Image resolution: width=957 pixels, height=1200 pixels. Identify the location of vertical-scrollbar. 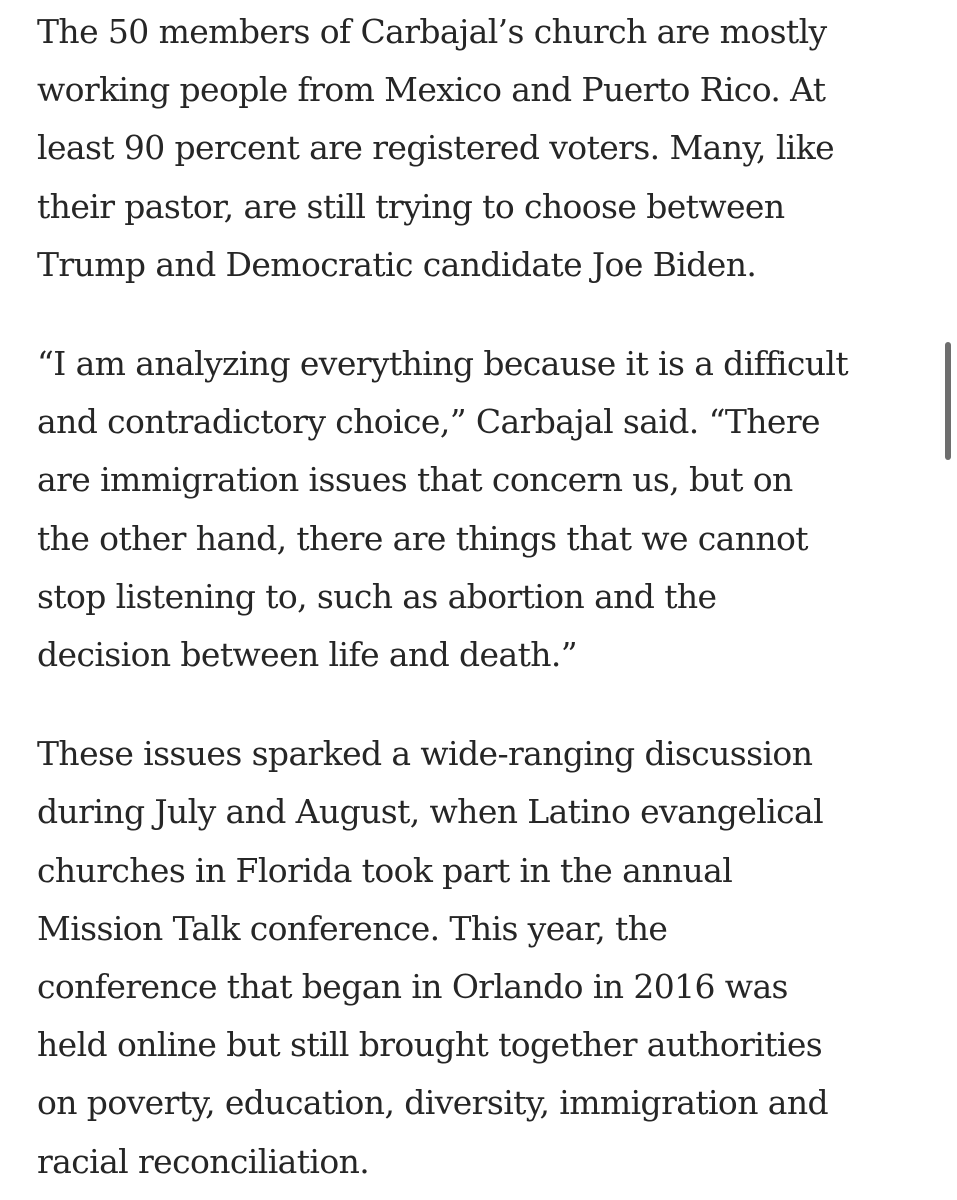
(949, 400).